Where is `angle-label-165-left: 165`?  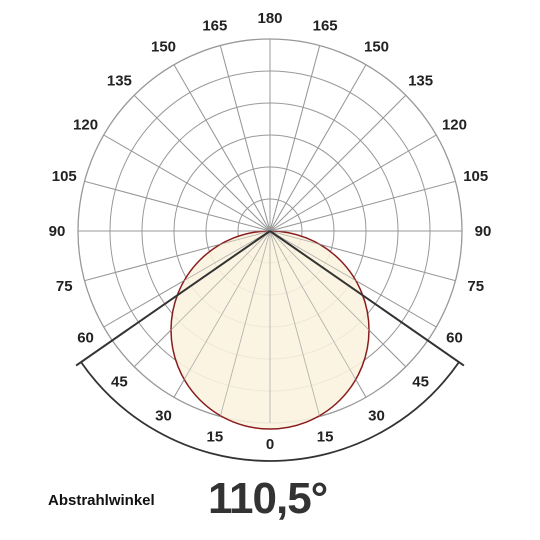
angle-label-165-left: 165 is located at coordinates (214, 25).